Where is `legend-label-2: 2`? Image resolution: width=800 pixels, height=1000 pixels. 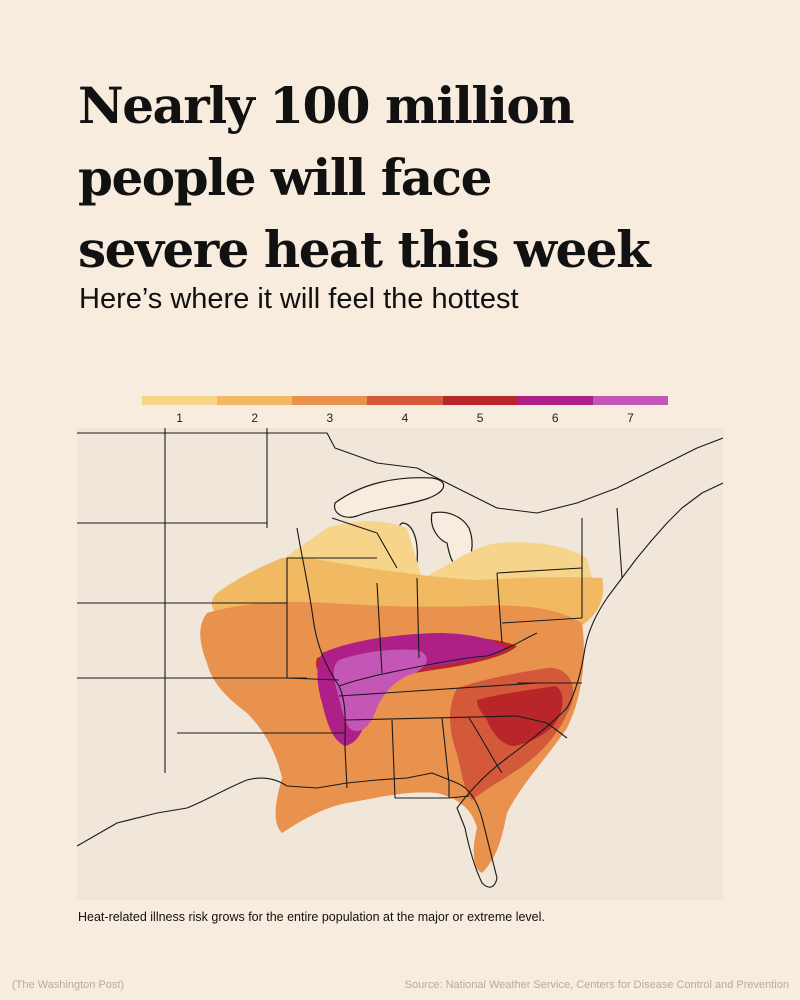
legend-label-2: 2 is located at coordinates (255, 418).